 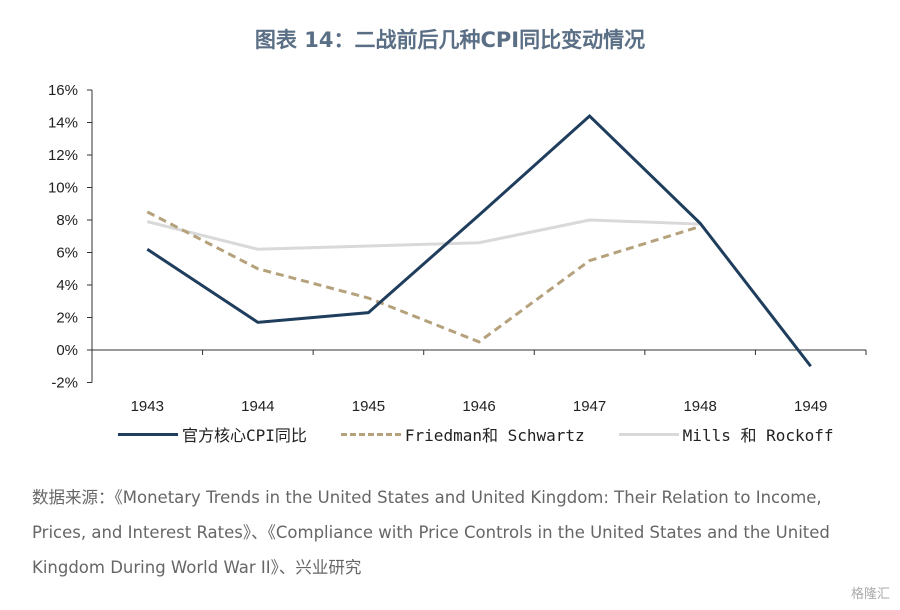 What do you see at coordinates (63, 155) in the screenshot?
I see `y-tick-label: 12%` at bounding box center [63, 155].